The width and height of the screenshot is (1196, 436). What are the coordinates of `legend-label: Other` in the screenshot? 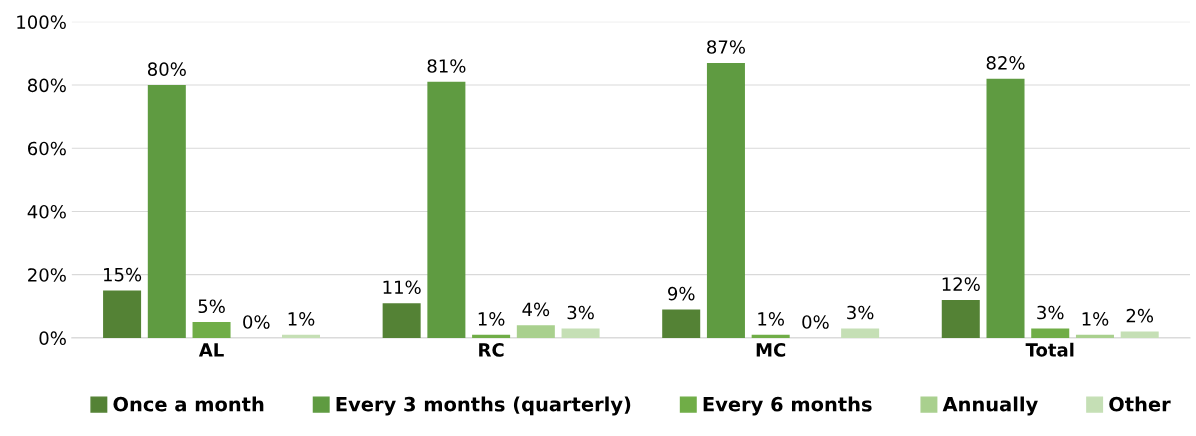 It's located at (1140, 404).